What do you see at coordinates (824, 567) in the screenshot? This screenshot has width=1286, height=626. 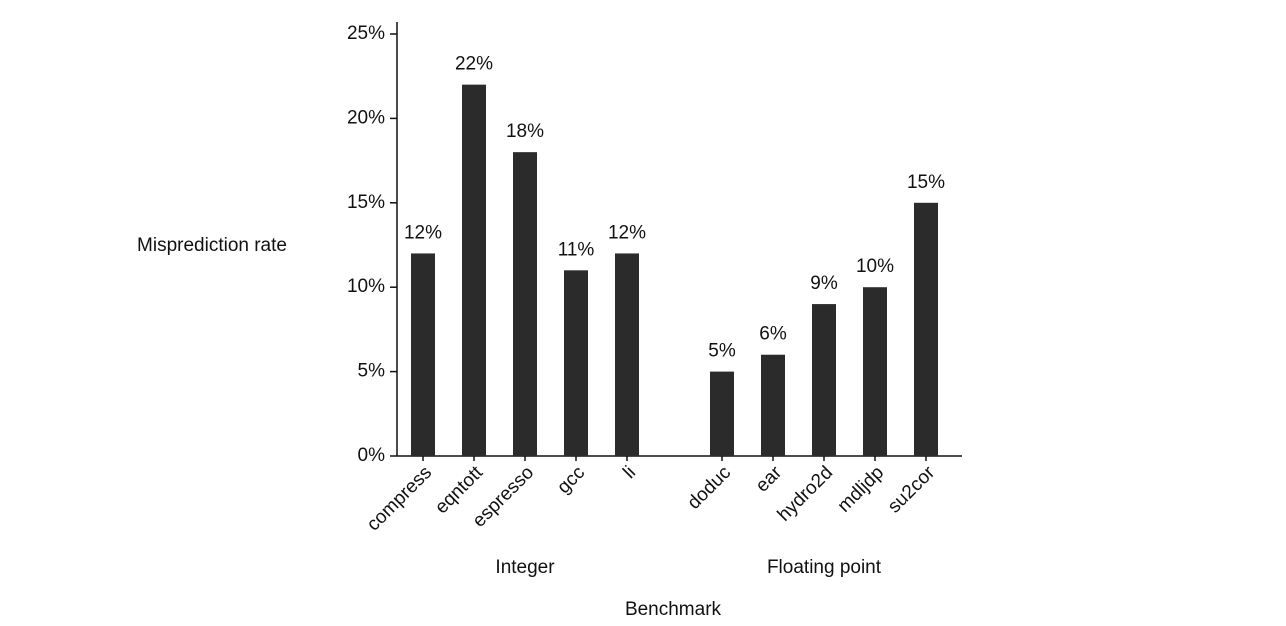 I see `group-label: Floating point` at bounding box center [824, 567].